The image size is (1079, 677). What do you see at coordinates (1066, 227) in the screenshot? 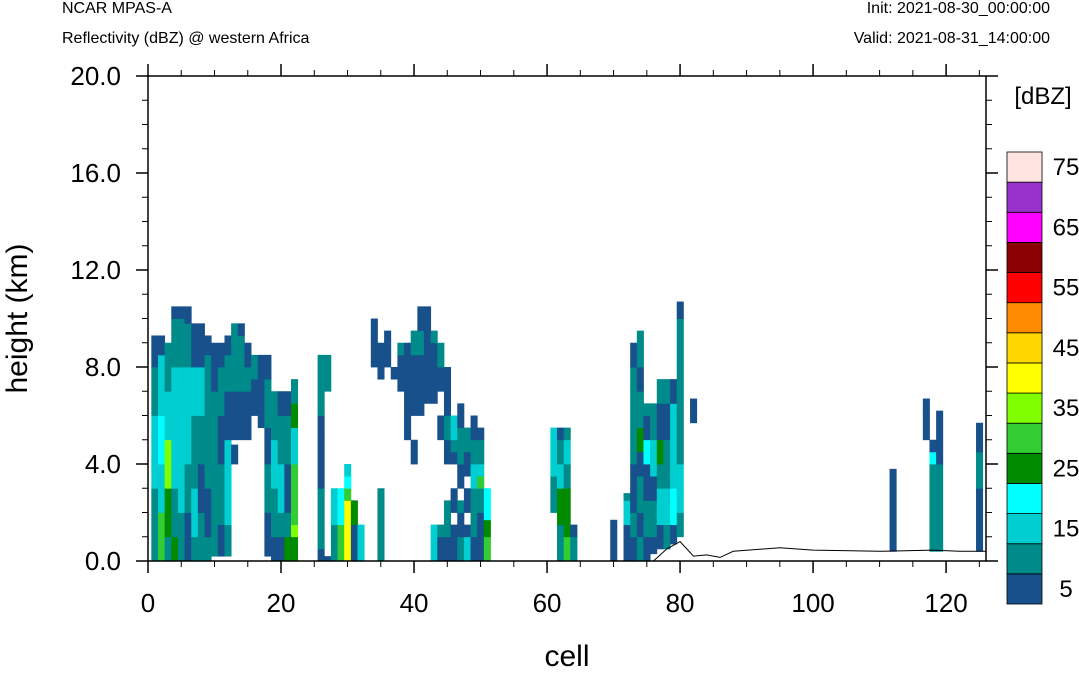
I see `colorbar-label: 65` at bounding box center [1066, 227].